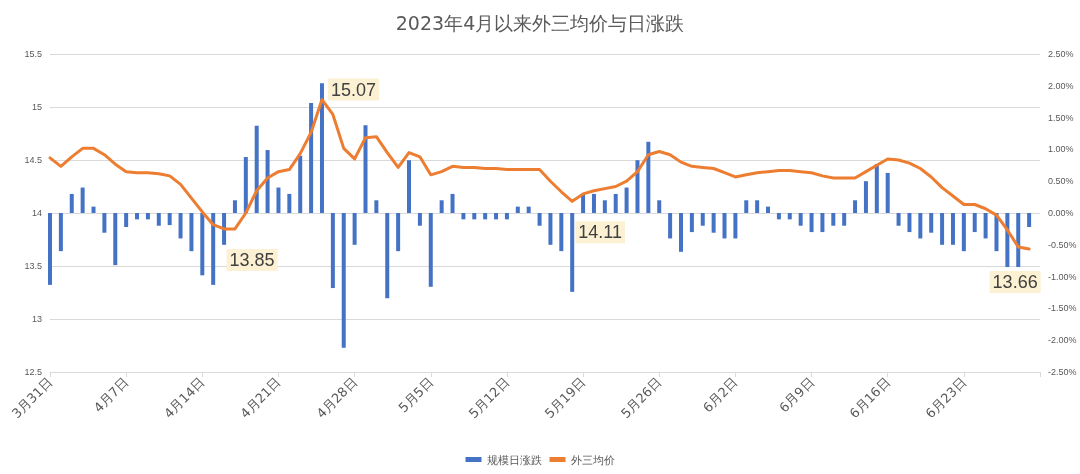  What do you see at coordinates (489, 398) in the screenshot?
I see `x-tick-label: 5月12日` at bounding box center [489, 398].